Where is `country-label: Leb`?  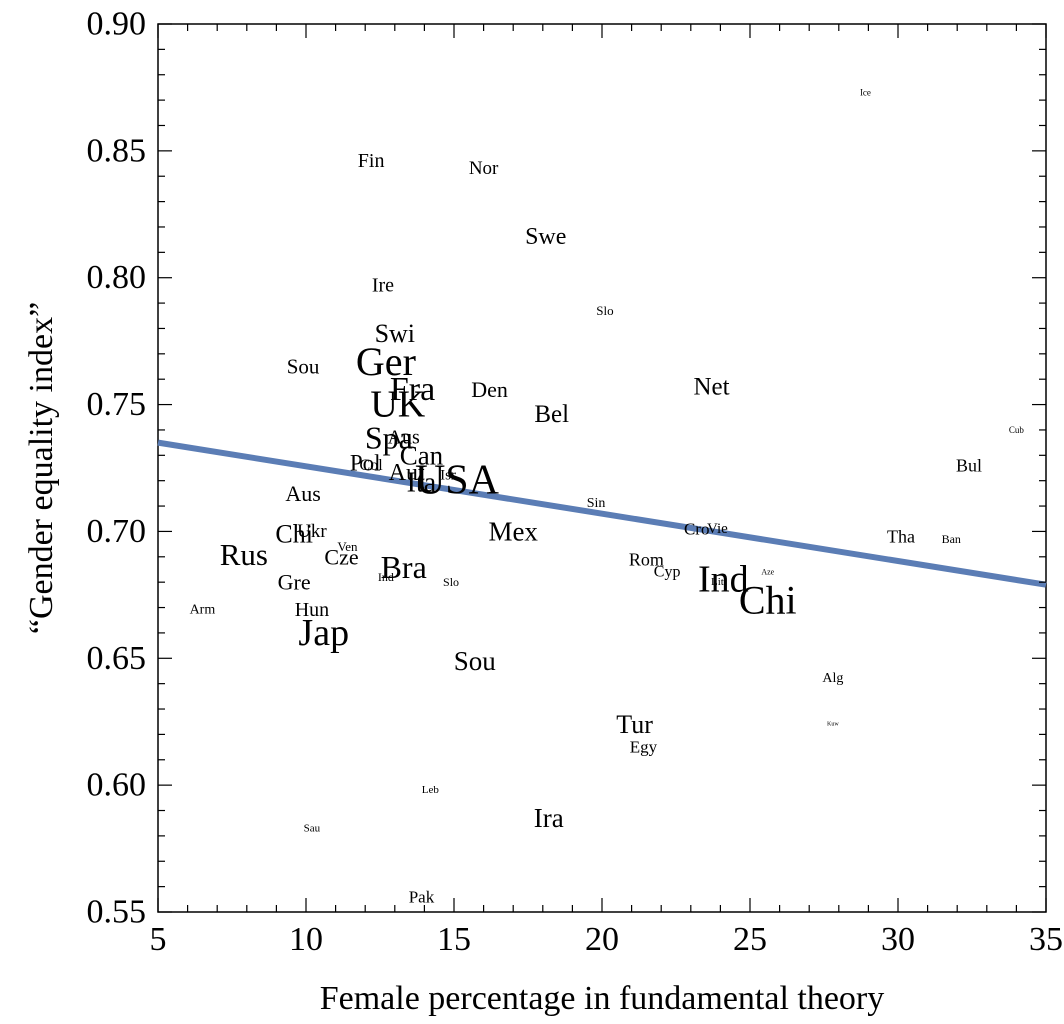 country-label: Leb is located at coordinates (431, 790).